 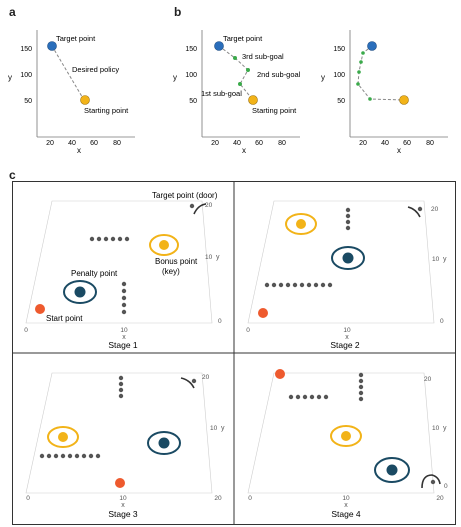 I want to click on penalty-point, so click(x=164, y=443).